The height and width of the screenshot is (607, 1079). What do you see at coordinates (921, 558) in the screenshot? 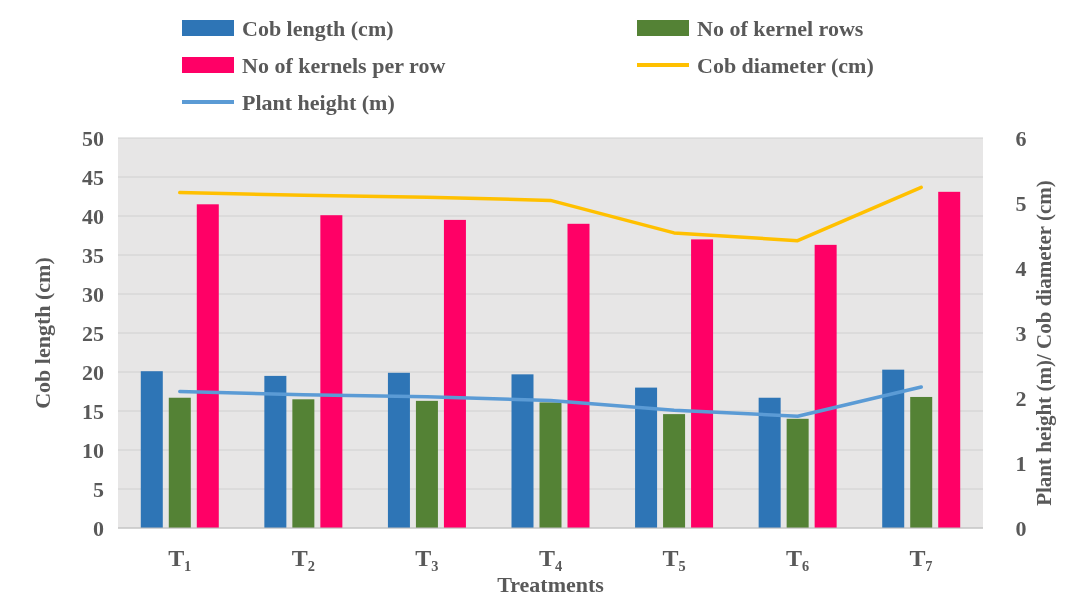
I see `x-tick-label: T₇` at bounding box center [921, 558].